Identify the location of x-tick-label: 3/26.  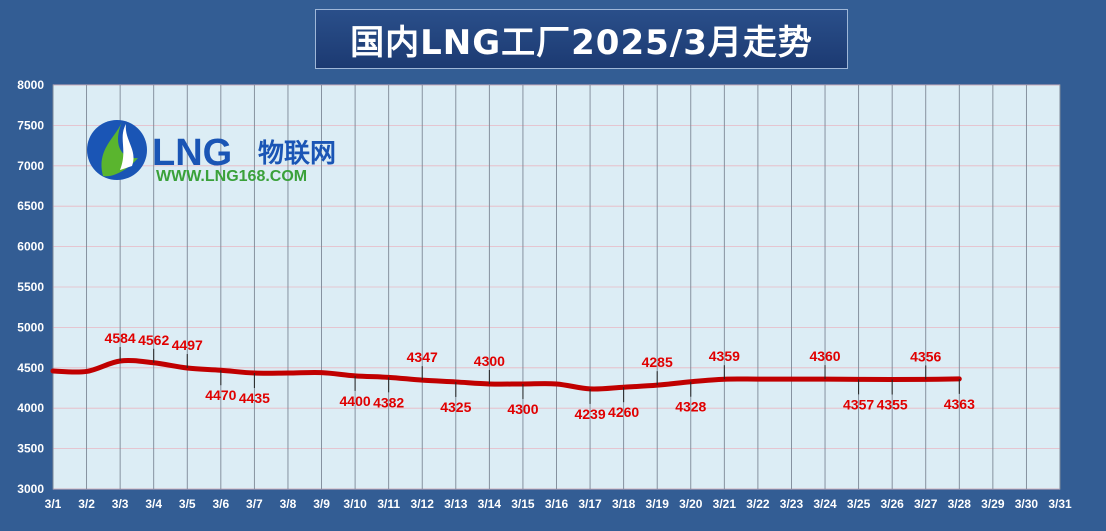
(892, 504).